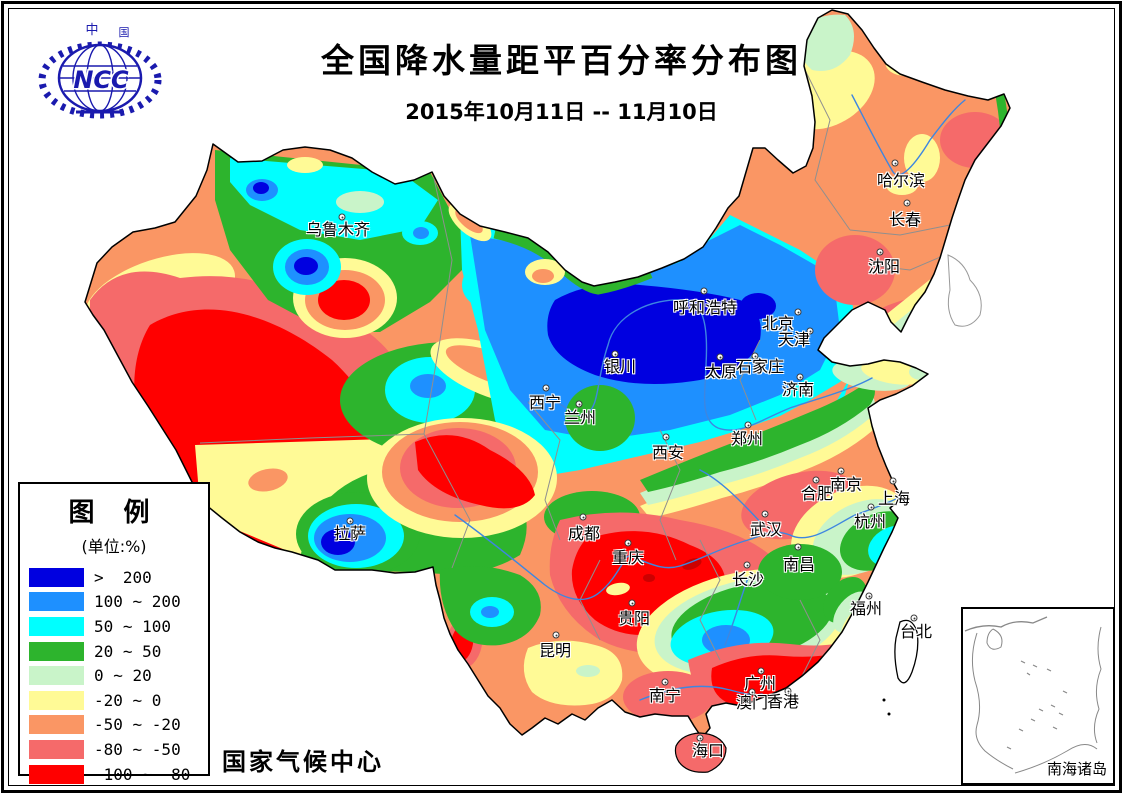 Image resolution: width=1123 pixels, height=794 pixels. What do you see at coordinates (137, 749) in the screenshot?
I see `legend-label: -80 ~ -50` at bounding box center [137, 749].